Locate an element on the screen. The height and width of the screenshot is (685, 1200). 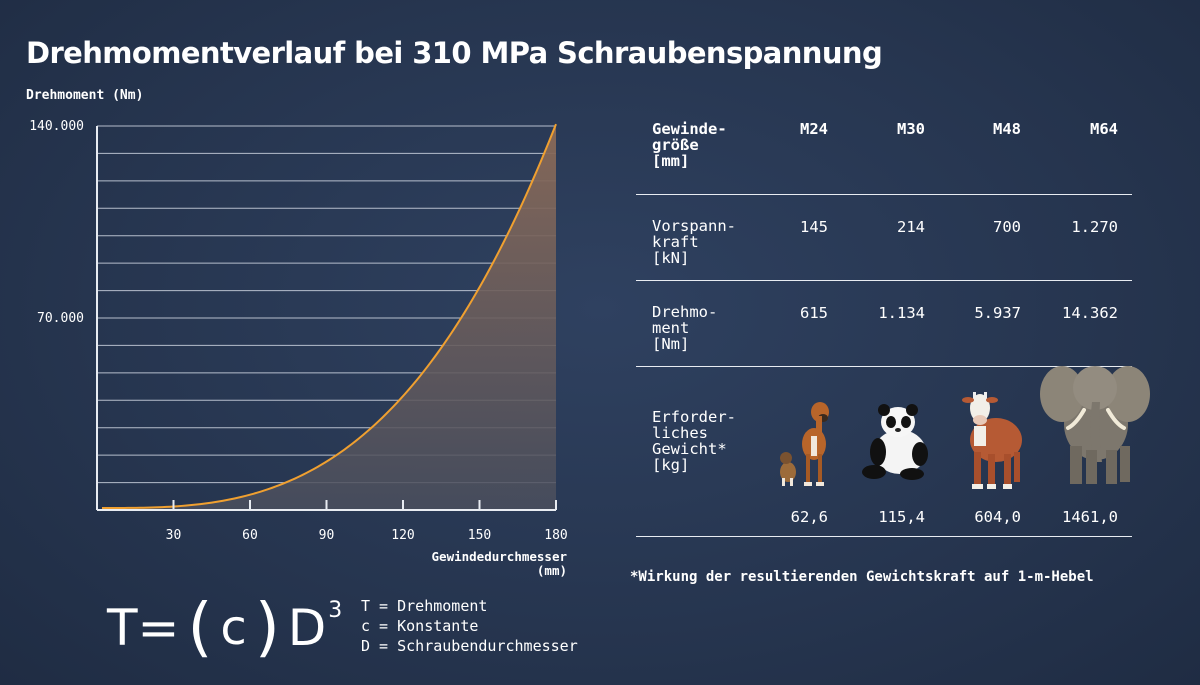
row1-label-line3: [kN] is located at coordinates (671, 258).